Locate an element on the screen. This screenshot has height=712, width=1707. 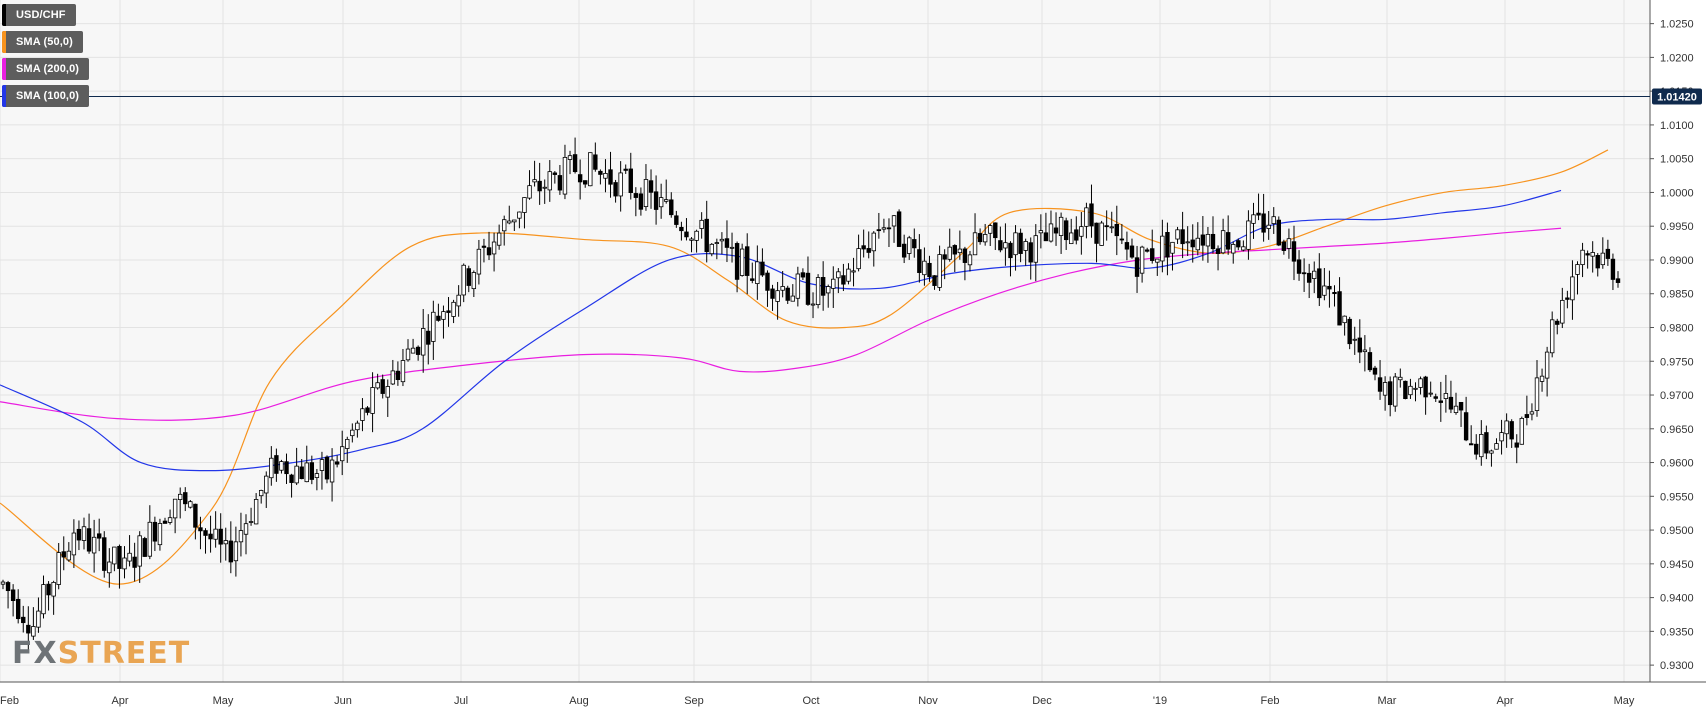
current-price-marker is located at coordinates (1677, 96).